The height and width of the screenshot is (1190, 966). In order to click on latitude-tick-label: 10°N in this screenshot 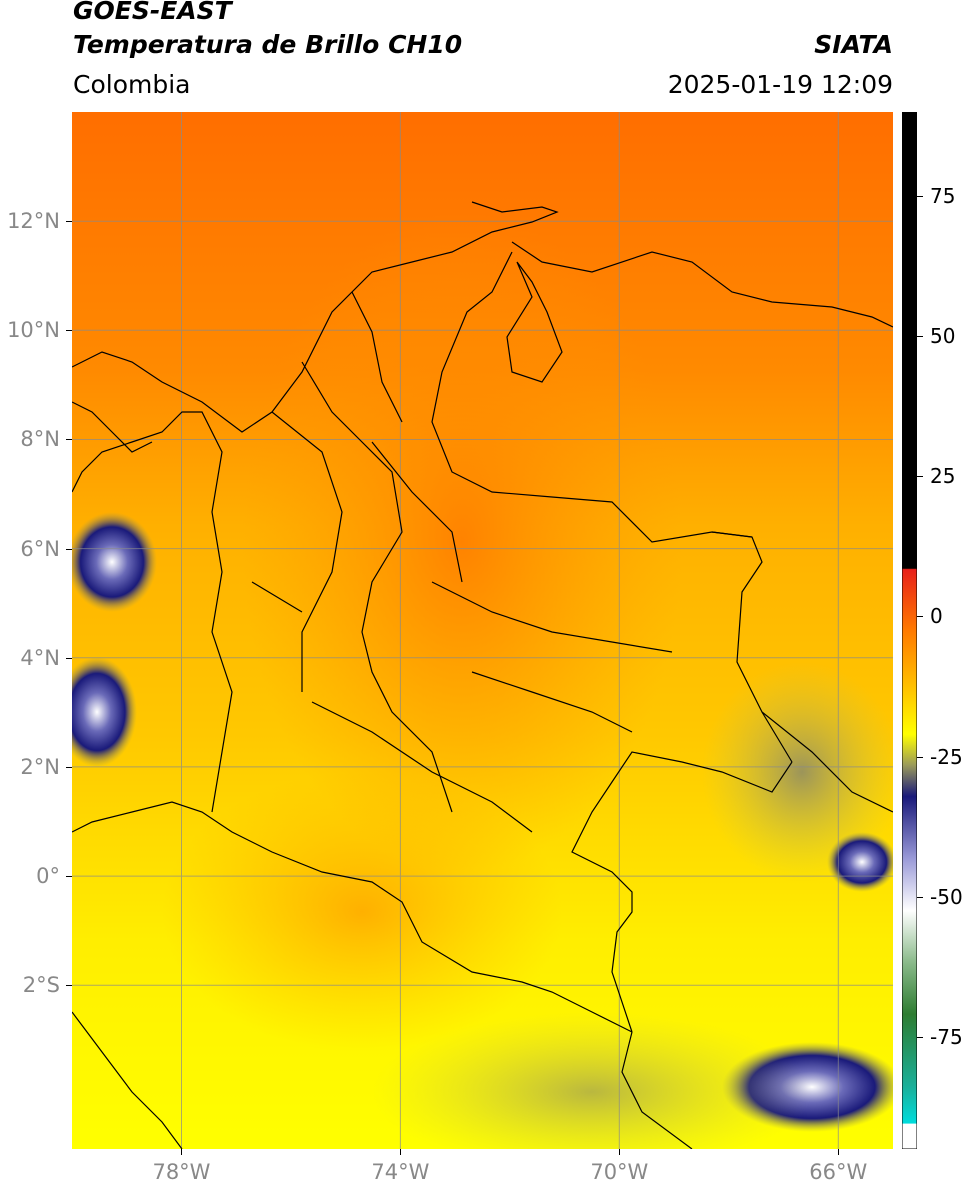, I will do `click(33, 330)`.